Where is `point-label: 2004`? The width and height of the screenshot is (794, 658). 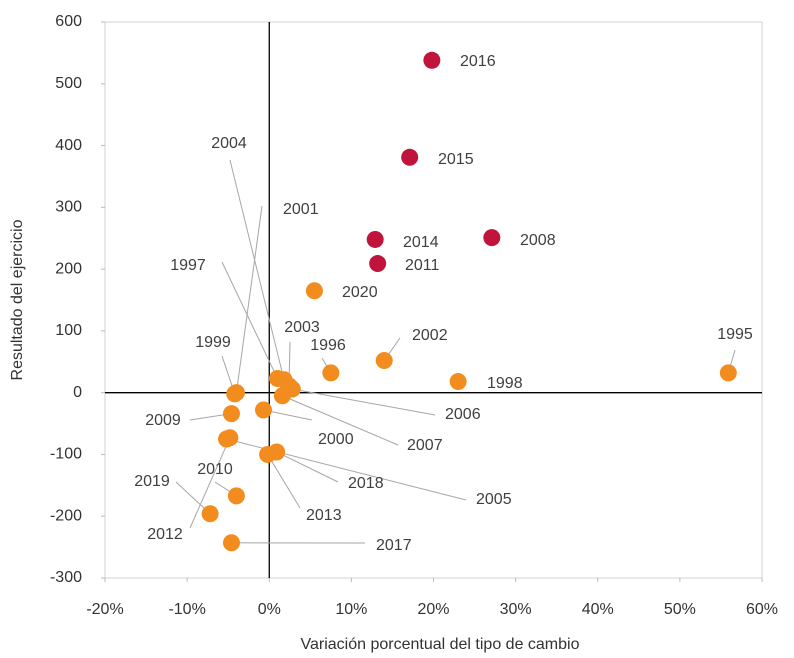 point-label: 2004 is located at coordinates (229, 143).